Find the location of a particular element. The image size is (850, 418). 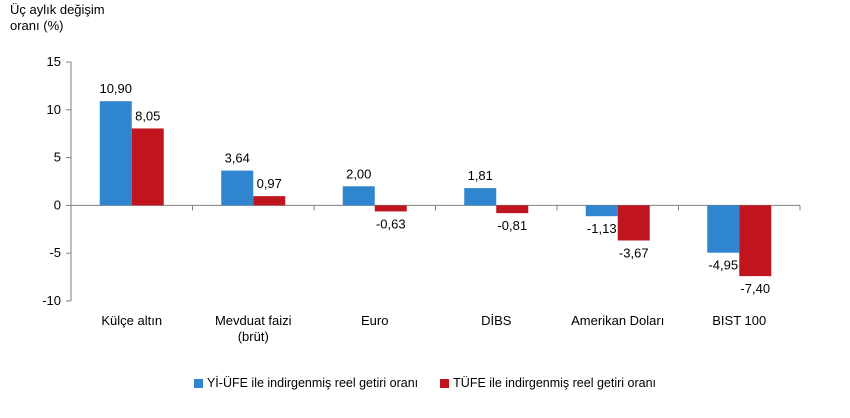

data-label-series-1: 1,81 is located at coordinates (480, 175).